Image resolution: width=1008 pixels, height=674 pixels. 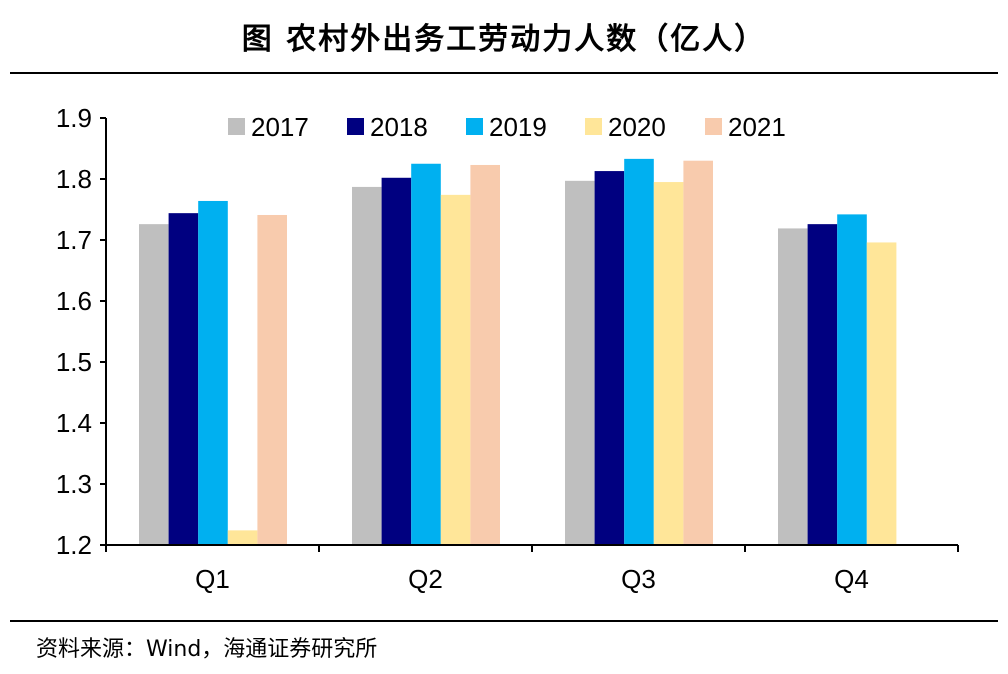 I want to click on bar-2017-q4, so click(x=793, y=386).